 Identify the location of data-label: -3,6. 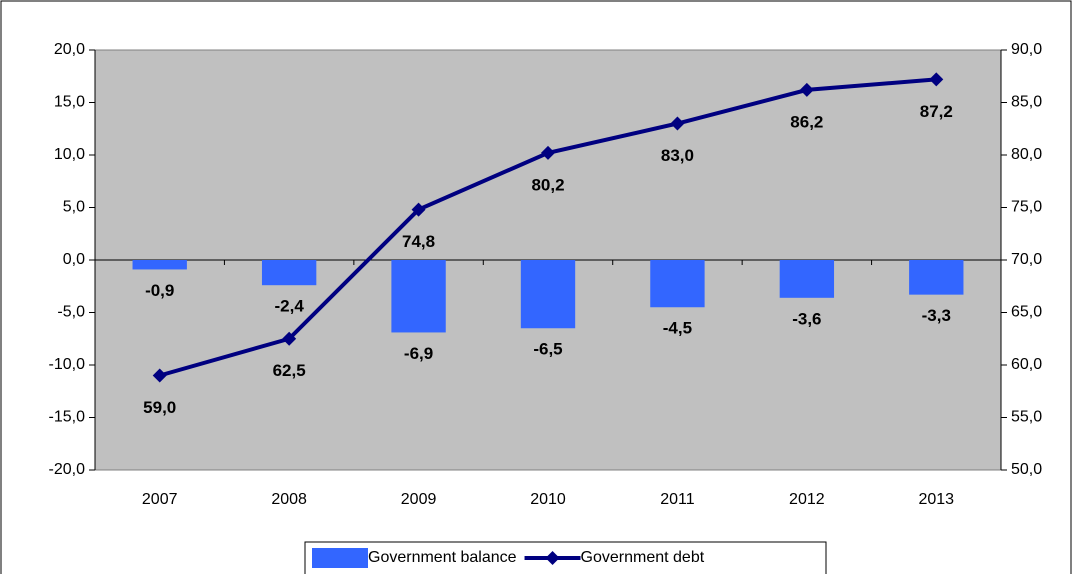
(806, 318).